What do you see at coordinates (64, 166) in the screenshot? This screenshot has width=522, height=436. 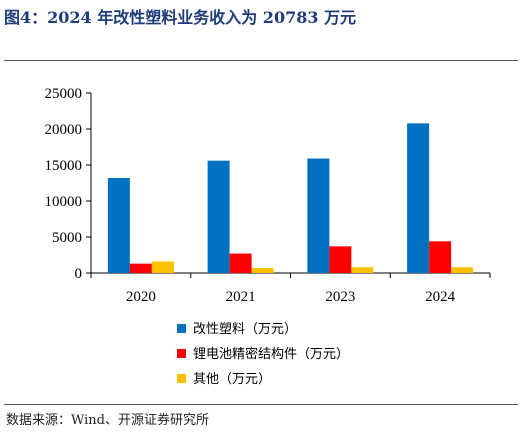 I see `y-tick-label: 15000` at bounding box center [64, 166].